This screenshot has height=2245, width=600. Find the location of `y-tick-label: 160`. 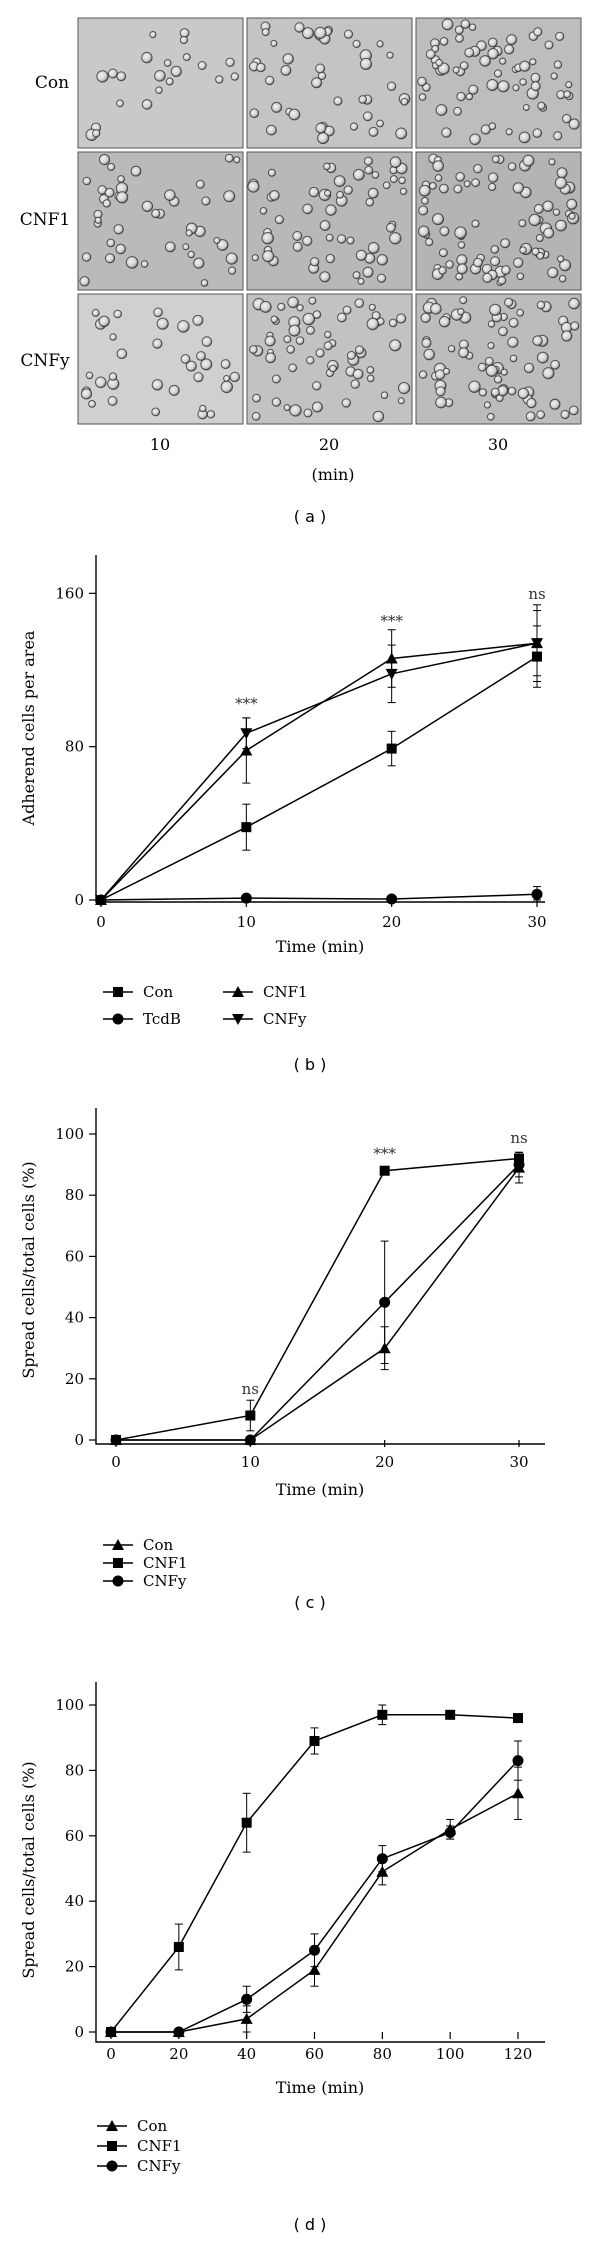

y-tick-label: 160 is located at coordinates (69, 593).